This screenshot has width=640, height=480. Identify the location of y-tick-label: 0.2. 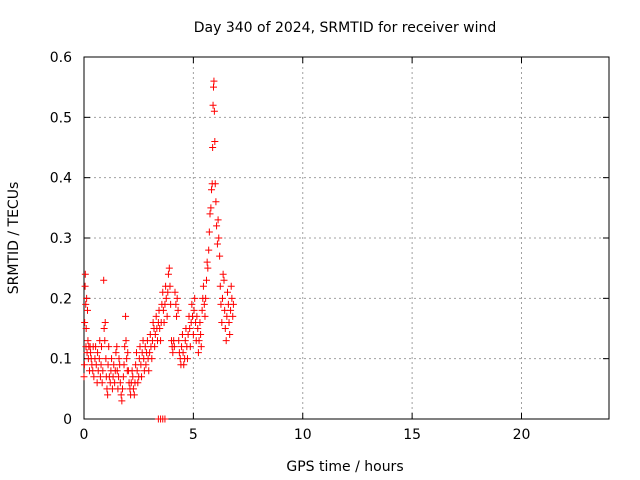
(61, 299).